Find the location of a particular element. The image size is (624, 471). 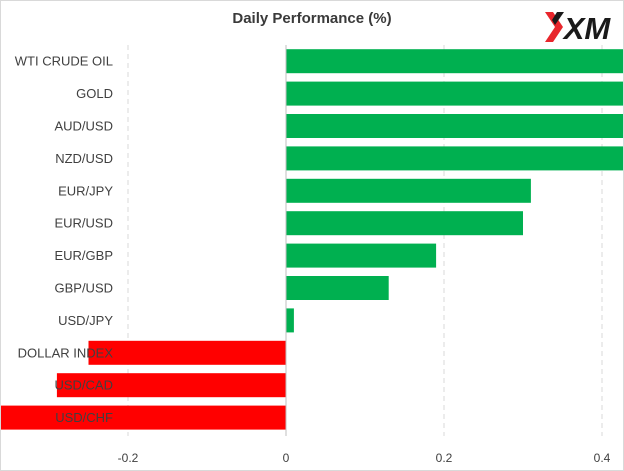

category-label: GBP/USD is located at coordinates (83, 288).